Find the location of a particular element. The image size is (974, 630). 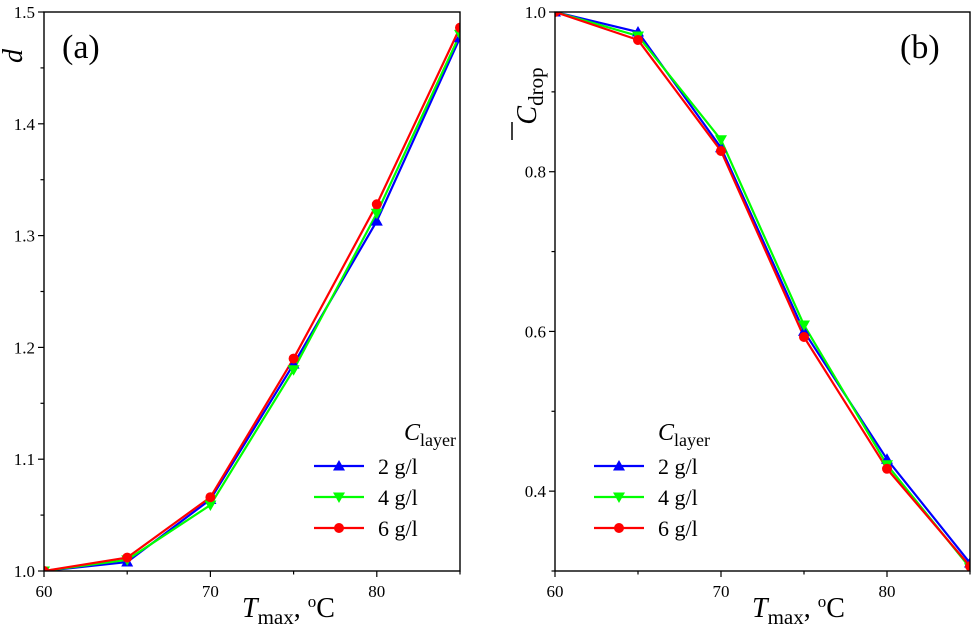

y-tick-label: 0.6 is located at coordinates (535, 331).